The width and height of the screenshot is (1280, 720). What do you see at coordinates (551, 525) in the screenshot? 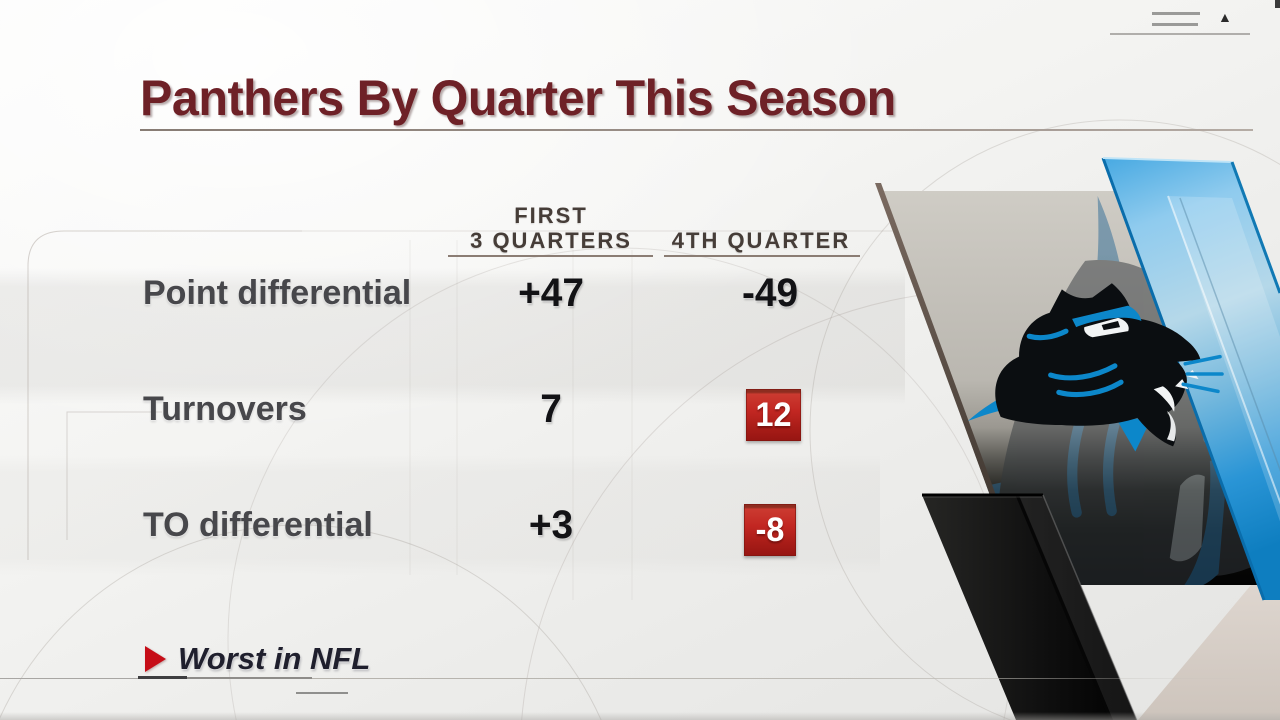
I see `cell-first3-to-differential: +3` at bounding box center [551, 525].